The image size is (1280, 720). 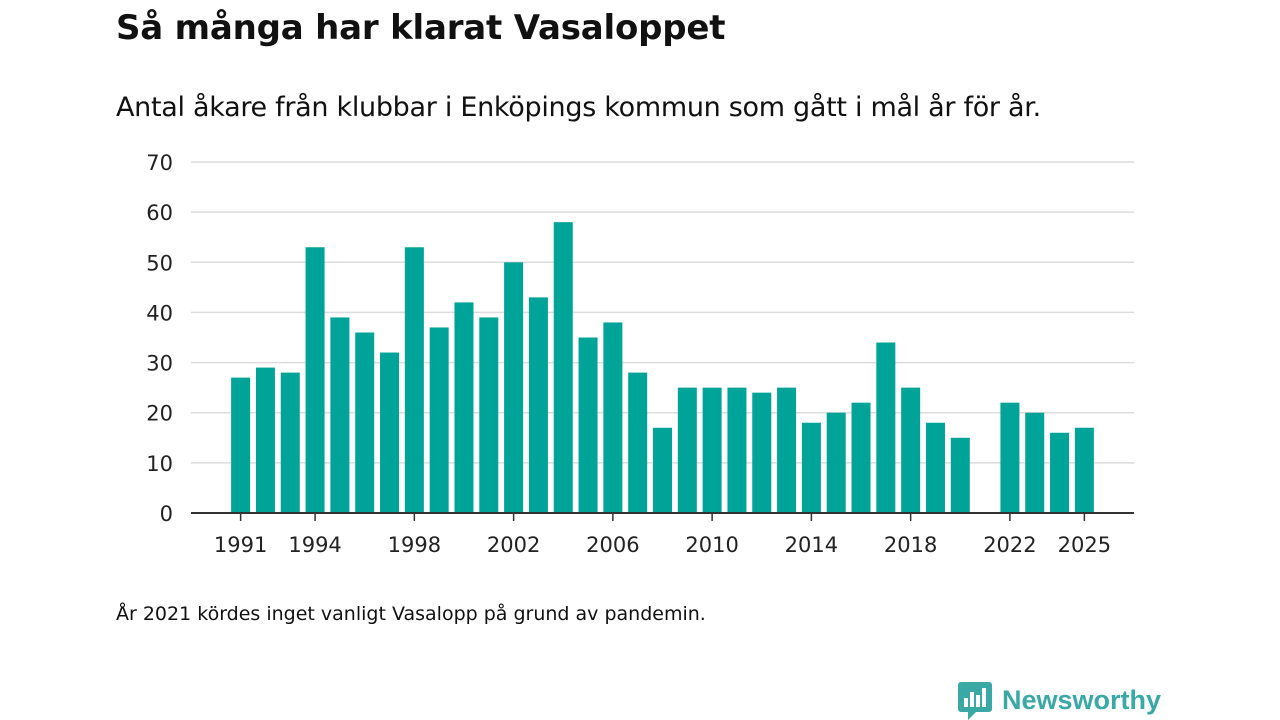 I want to click on x-axis-ticks: 1991 1994 1998 2002 2006 2010 2014 2018 2022 2025, so click(x=662, y=535).